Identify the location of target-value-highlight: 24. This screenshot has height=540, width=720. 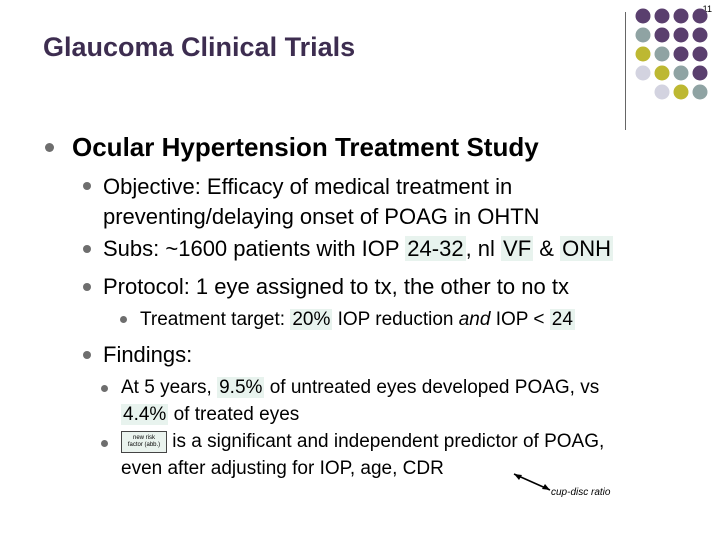
(562, 319).